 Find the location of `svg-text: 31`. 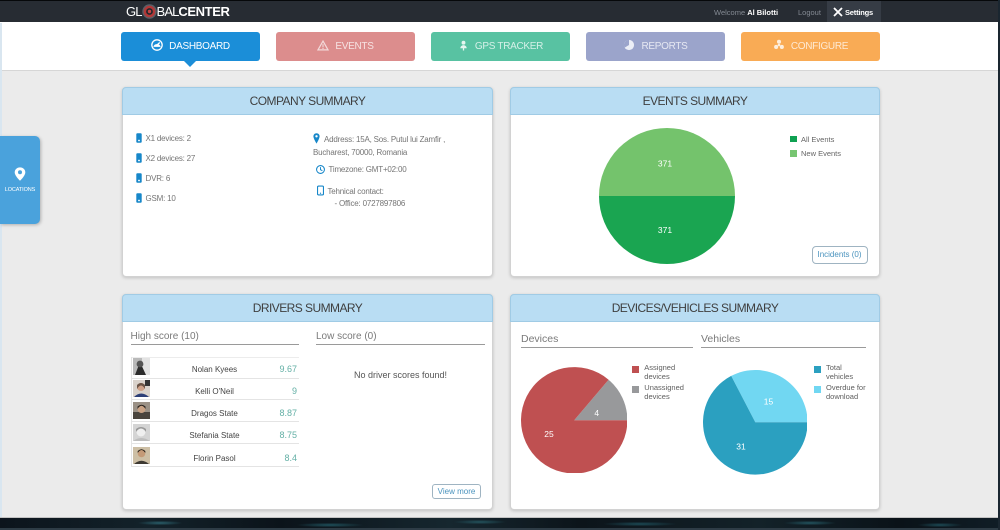

svg-text: 31 is located at coordinates (741, 447).